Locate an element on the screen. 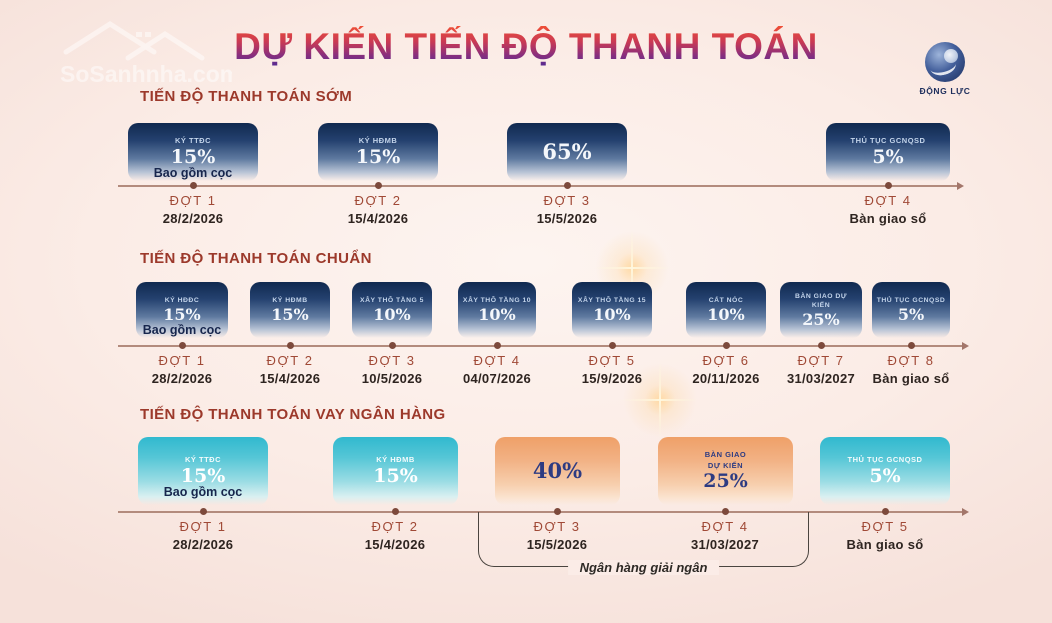 This screenshot has height=623, width=1052. milestone-percent: 65% is located at coordinates (567, 152).